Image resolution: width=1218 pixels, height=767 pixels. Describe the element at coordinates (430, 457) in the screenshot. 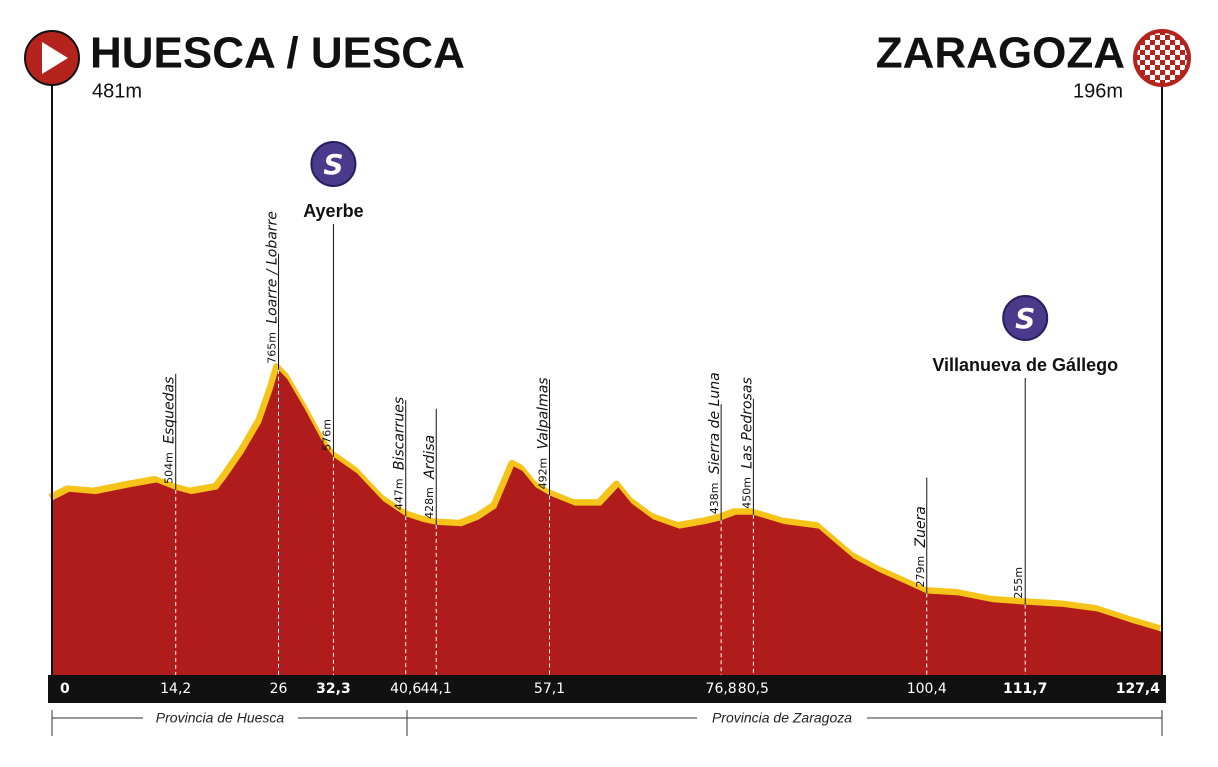

I see `place-name: Ardisa` at that location.